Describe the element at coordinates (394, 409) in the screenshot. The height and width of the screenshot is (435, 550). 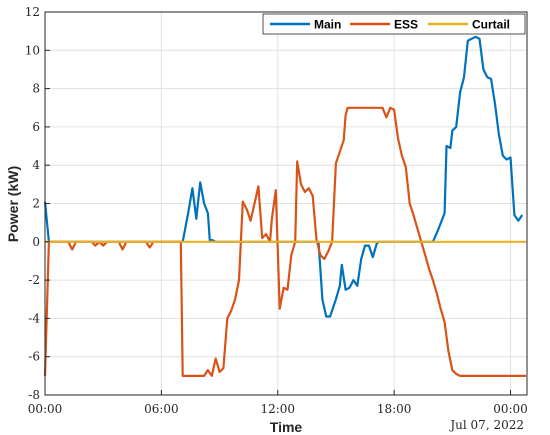
I see `x-tick-label: 18:00` at that location.